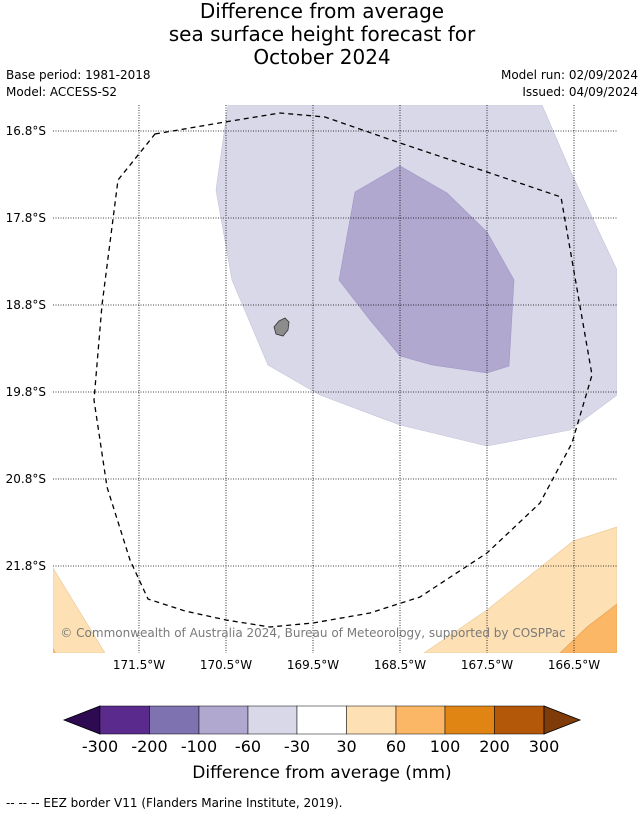  I want to click on colorbar-ticks: -300 -200 -100 -60 -30 30 60 100 200 300, so click(320, 746).